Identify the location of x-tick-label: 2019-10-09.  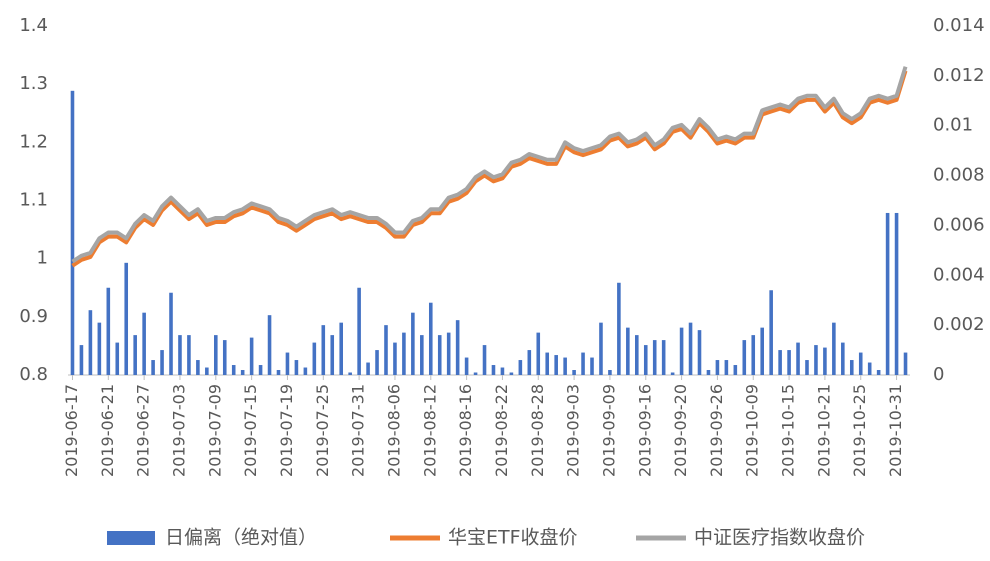
(752, 430).